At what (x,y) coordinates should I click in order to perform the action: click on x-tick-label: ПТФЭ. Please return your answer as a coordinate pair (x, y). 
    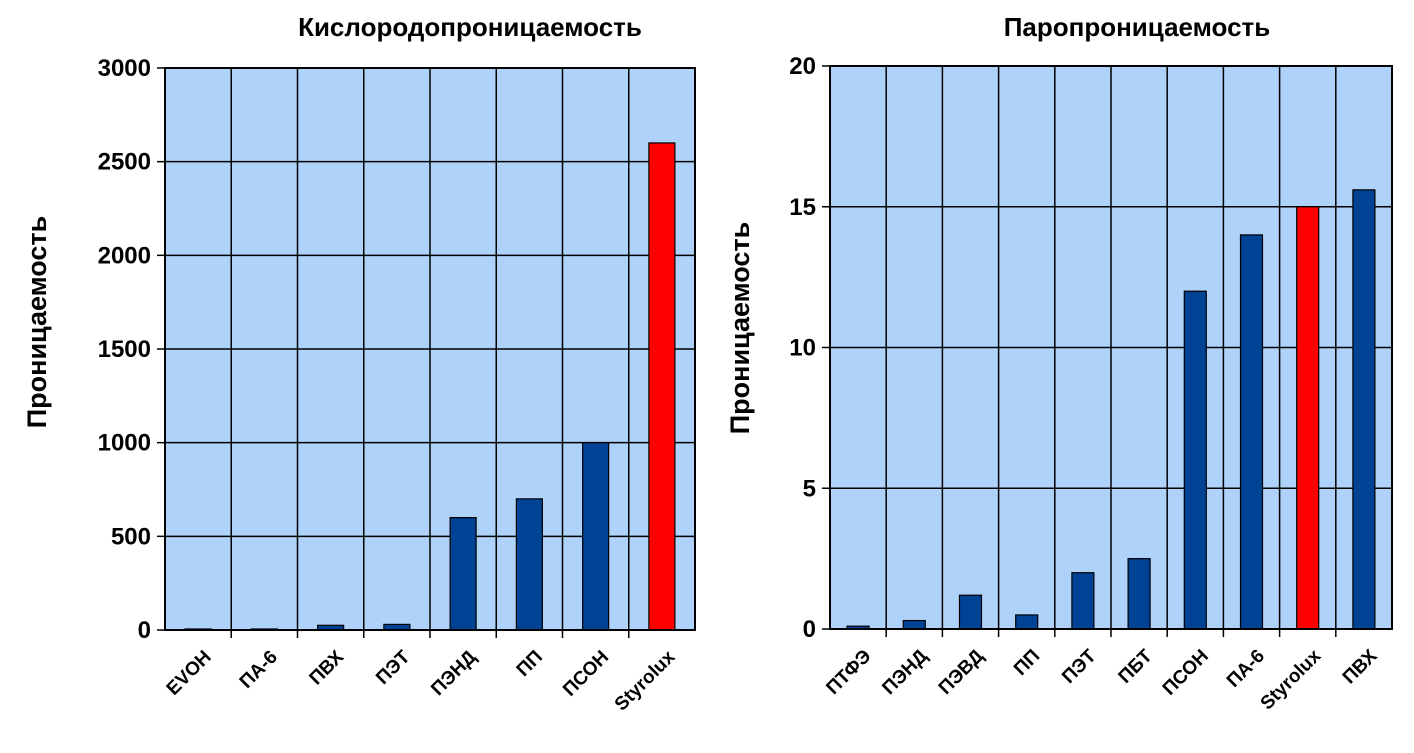
    Looking at the image, I should click on (848, 672).